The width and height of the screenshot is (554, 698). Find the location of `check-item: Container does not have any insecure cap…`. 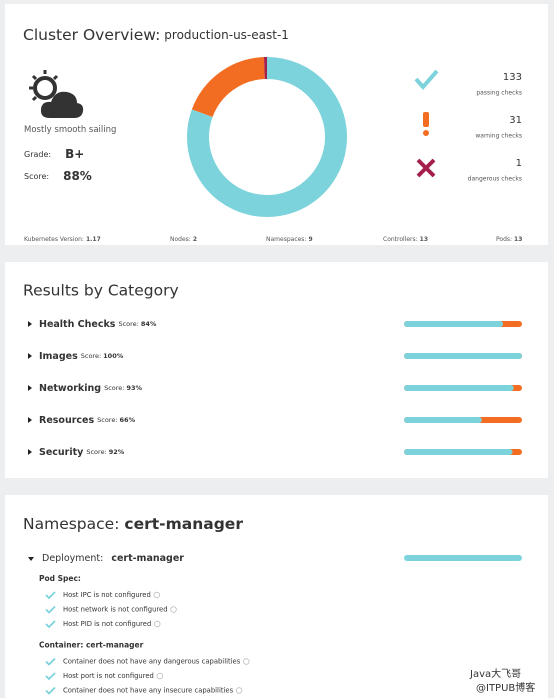

check-item: Container does not have any insecure cap… is located at coordinates (148, 691).